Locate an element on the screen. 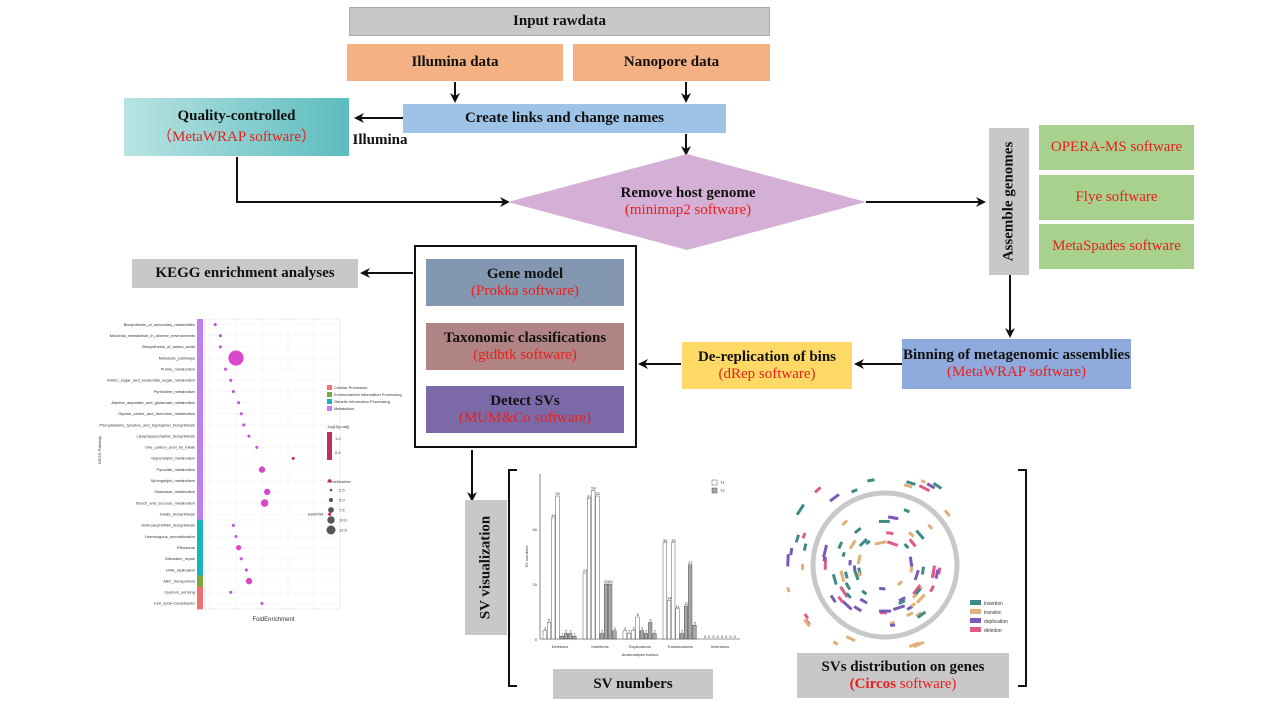 This screenshot has width=1267, height=713. kegg-pathway-label: Pyruvate_metabolism is located at coordinates (176, 469).